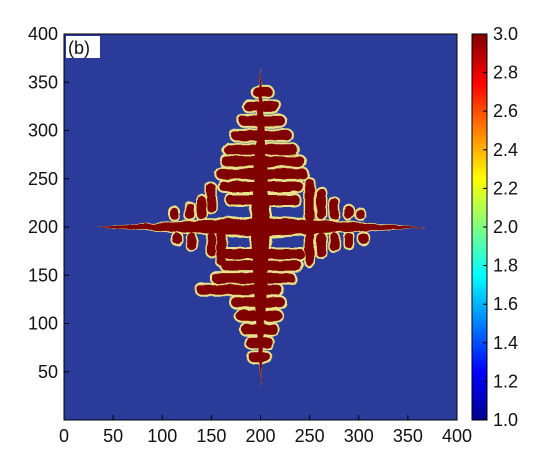 This screenshot has height=465, width=553. Describe the element at coordinates (457, 436) in the screenshot. I see `x-tick-label: 400` at that location.